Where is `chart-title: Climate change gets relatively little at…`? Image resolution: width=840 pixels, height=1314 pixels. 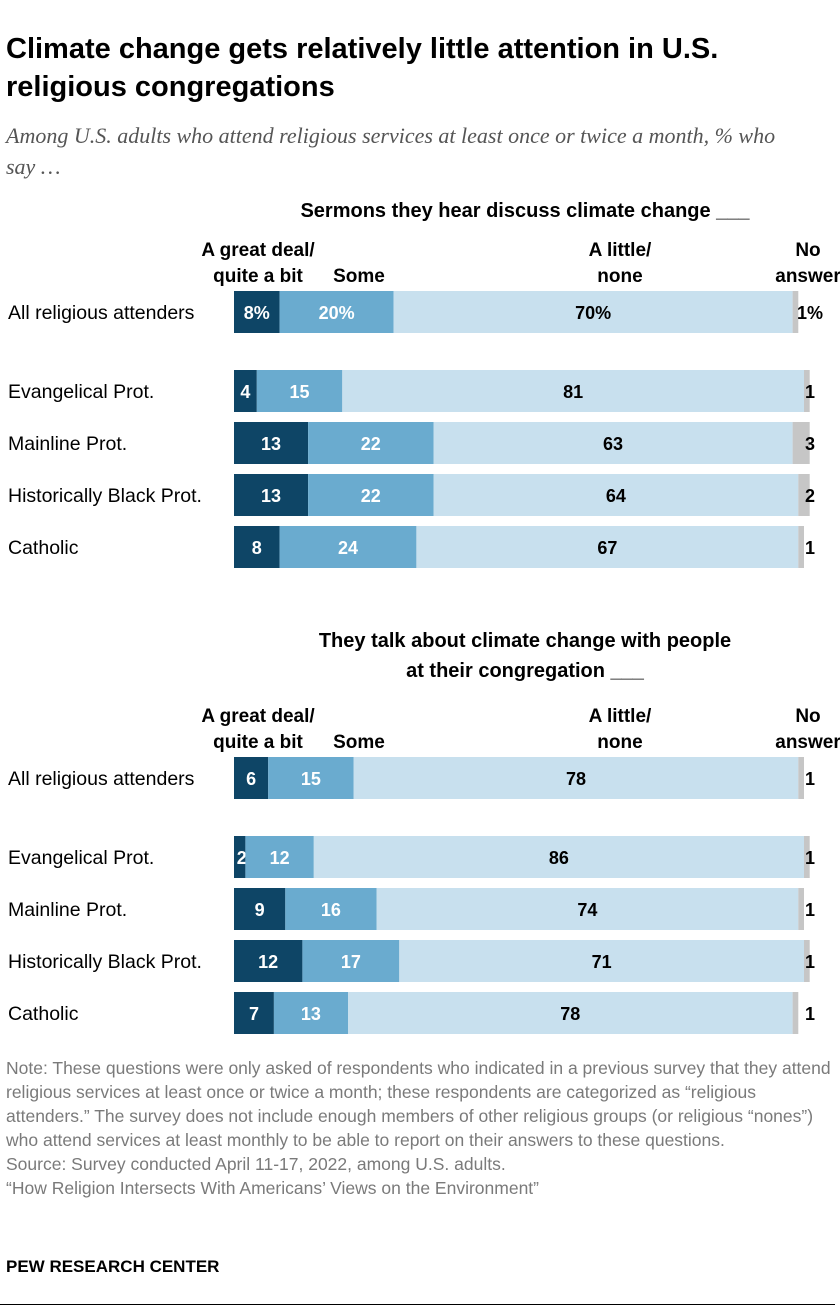 chart-title: Climate change gets relatively little at… is located at coordinates (362, 68).